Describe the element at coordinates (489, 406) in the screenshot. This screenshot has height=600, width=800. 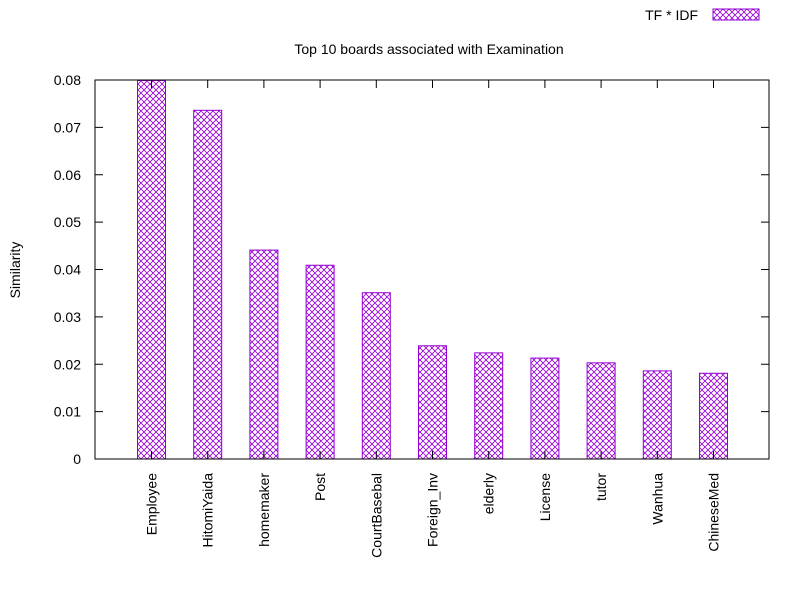
I see `bar-elderly` at that location.